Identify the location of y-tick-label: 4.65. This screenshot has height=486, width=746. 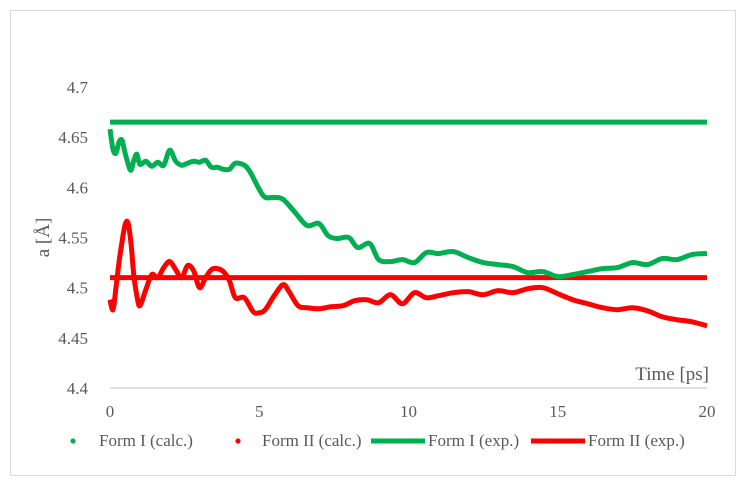
(73, 137).